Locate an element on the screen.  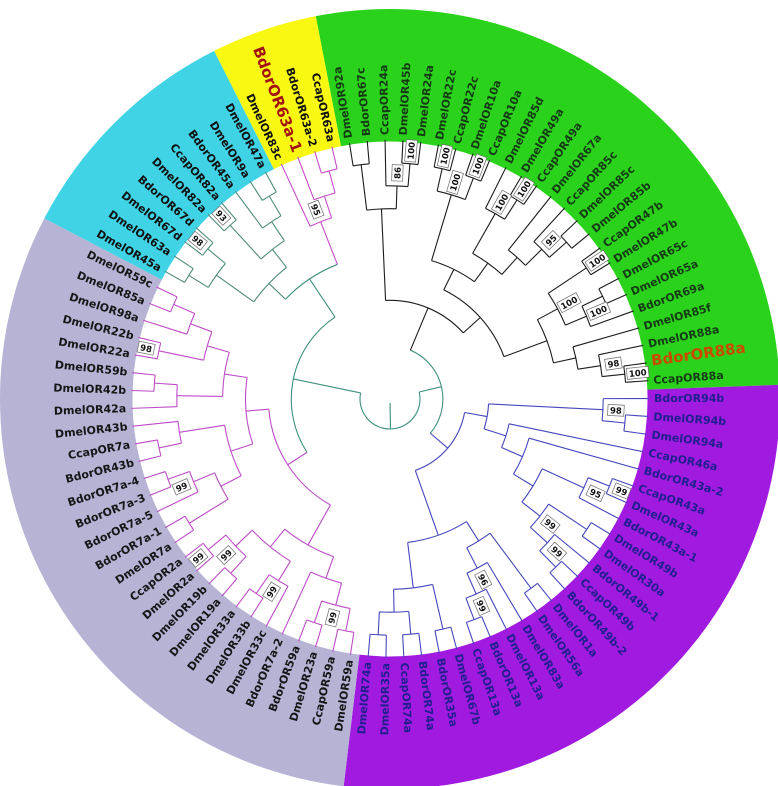
bootstrap-label: 99 is located at coordinates (621, 492).